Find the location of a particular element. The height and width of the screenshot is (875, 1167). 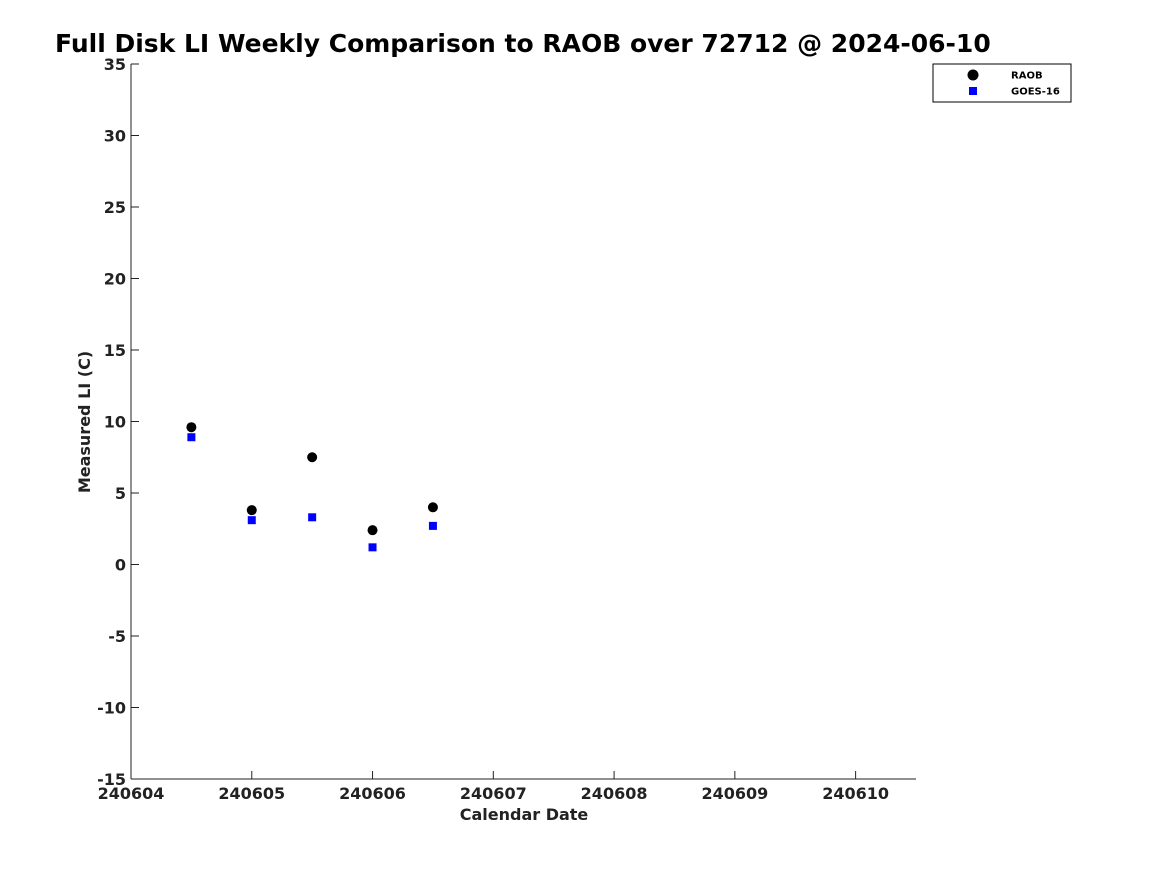

x-axis-label: Calendar Date is located at coordinates (524, 814).